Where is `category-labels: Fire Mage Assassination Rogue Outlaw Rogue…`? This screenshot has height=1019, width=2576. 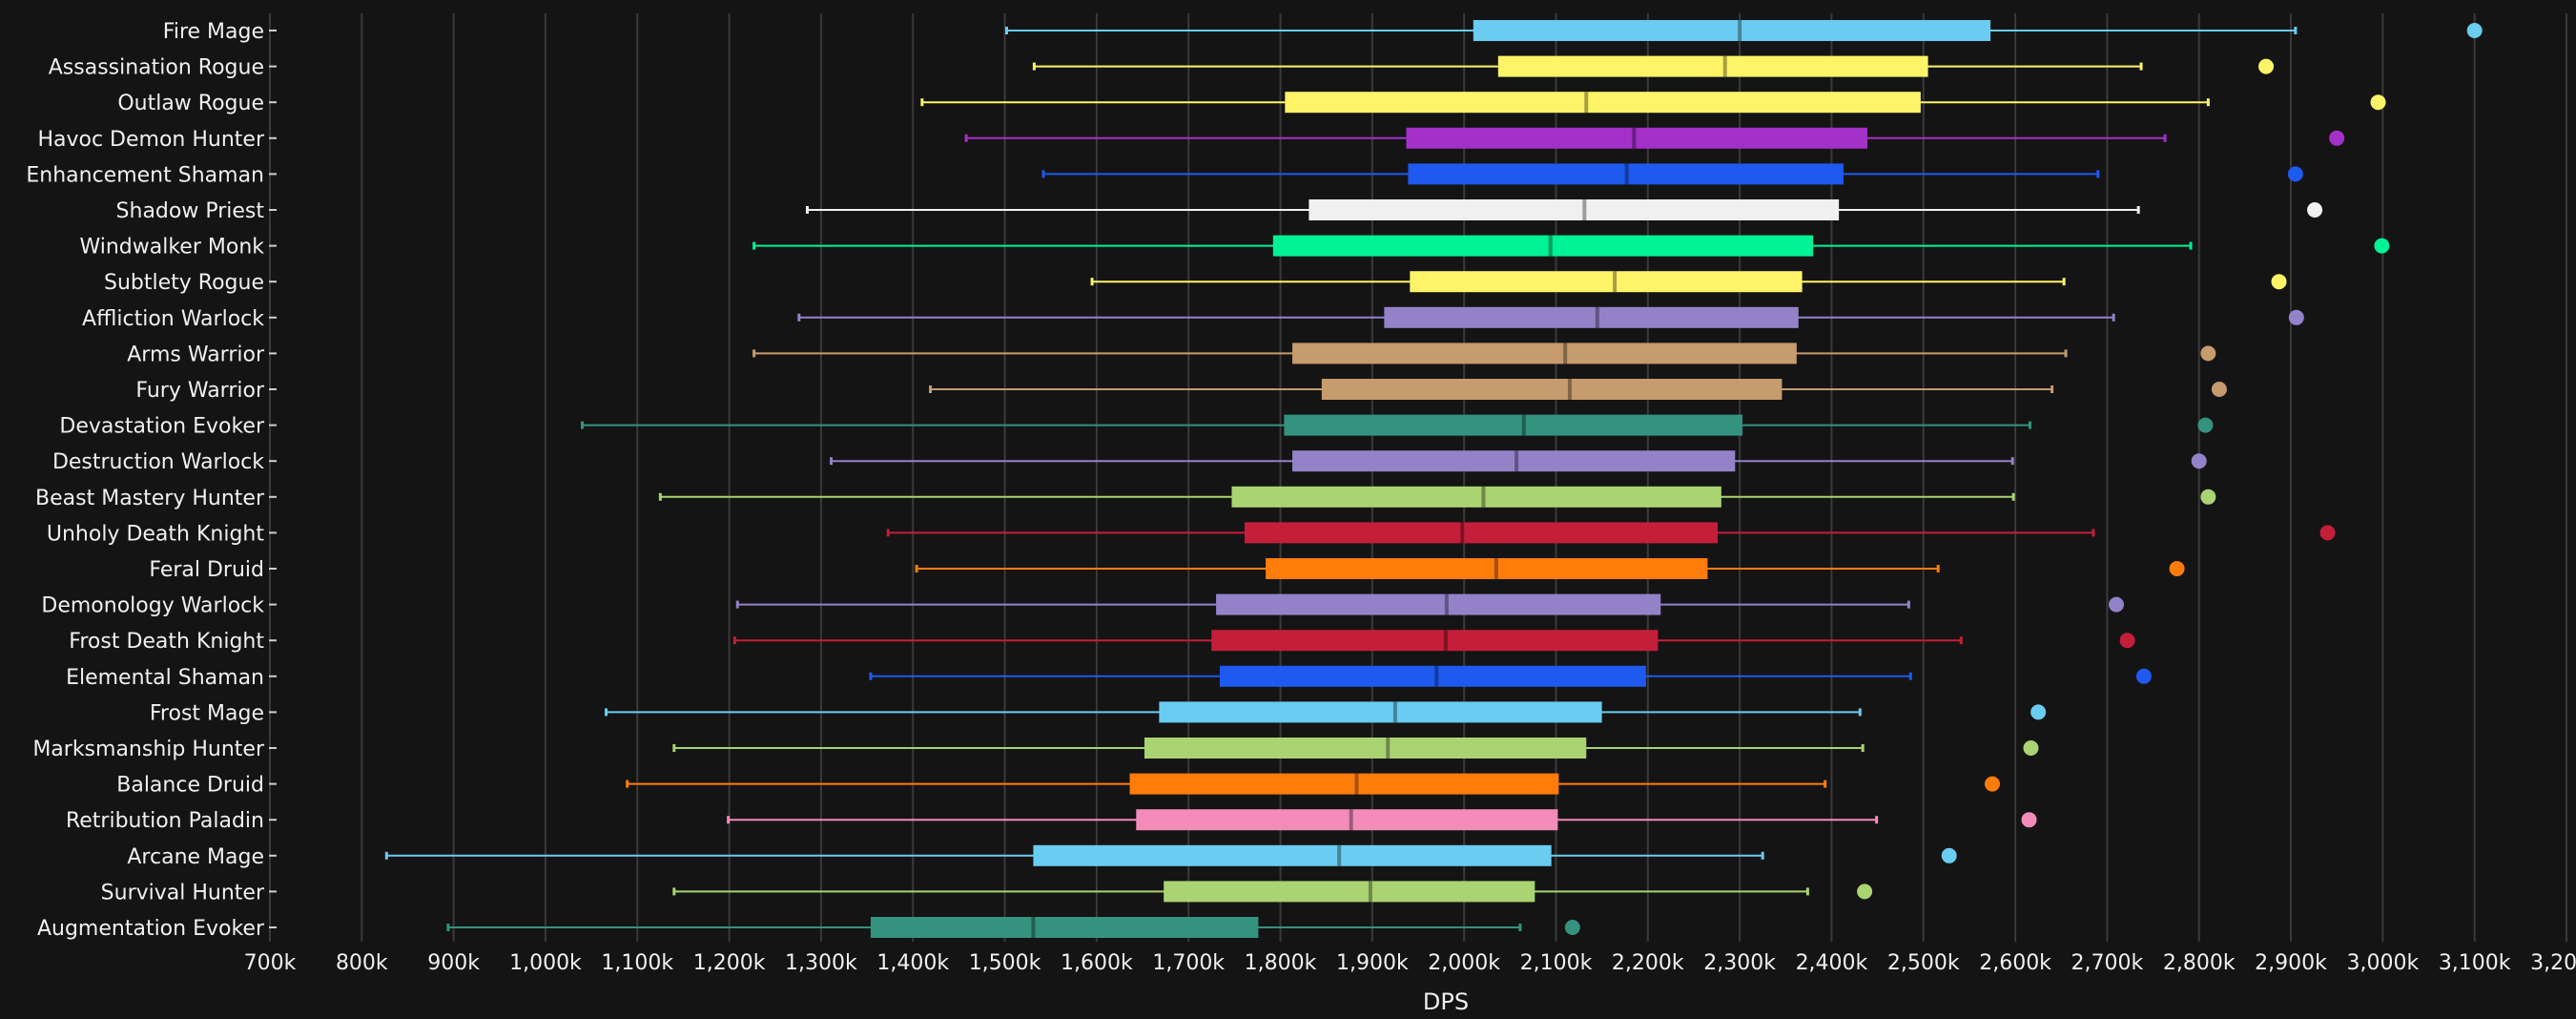
category-labels: Fire Mage Assassination Rogue Outlaw Rogue… is located at coordinates (151, 481).